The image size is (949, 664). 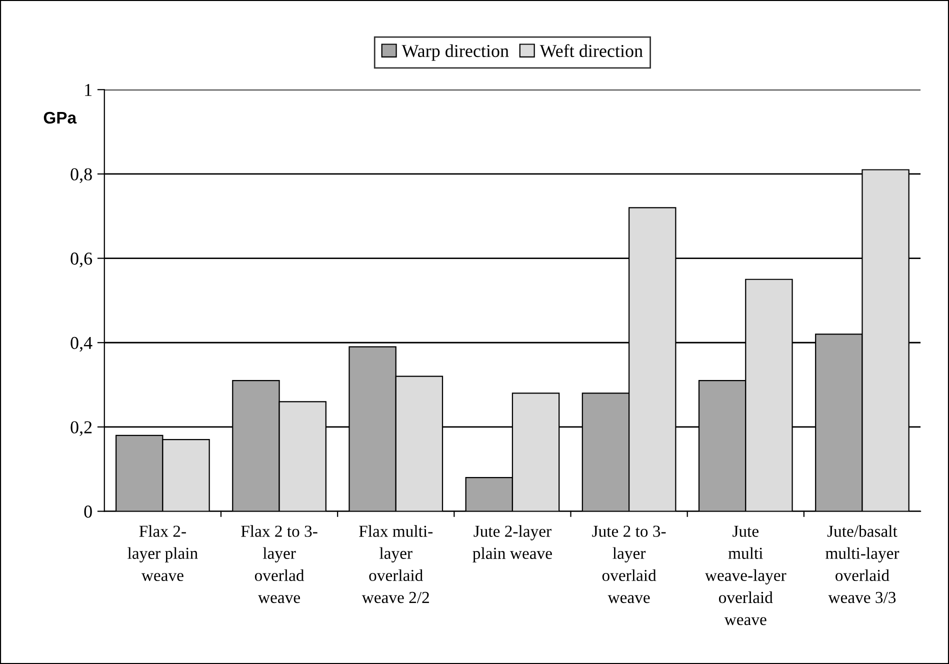 What do you see at coordinates (88, 90) in the screenshot?
I see `y-tick-label: 1` at bounding box center [88, 90].